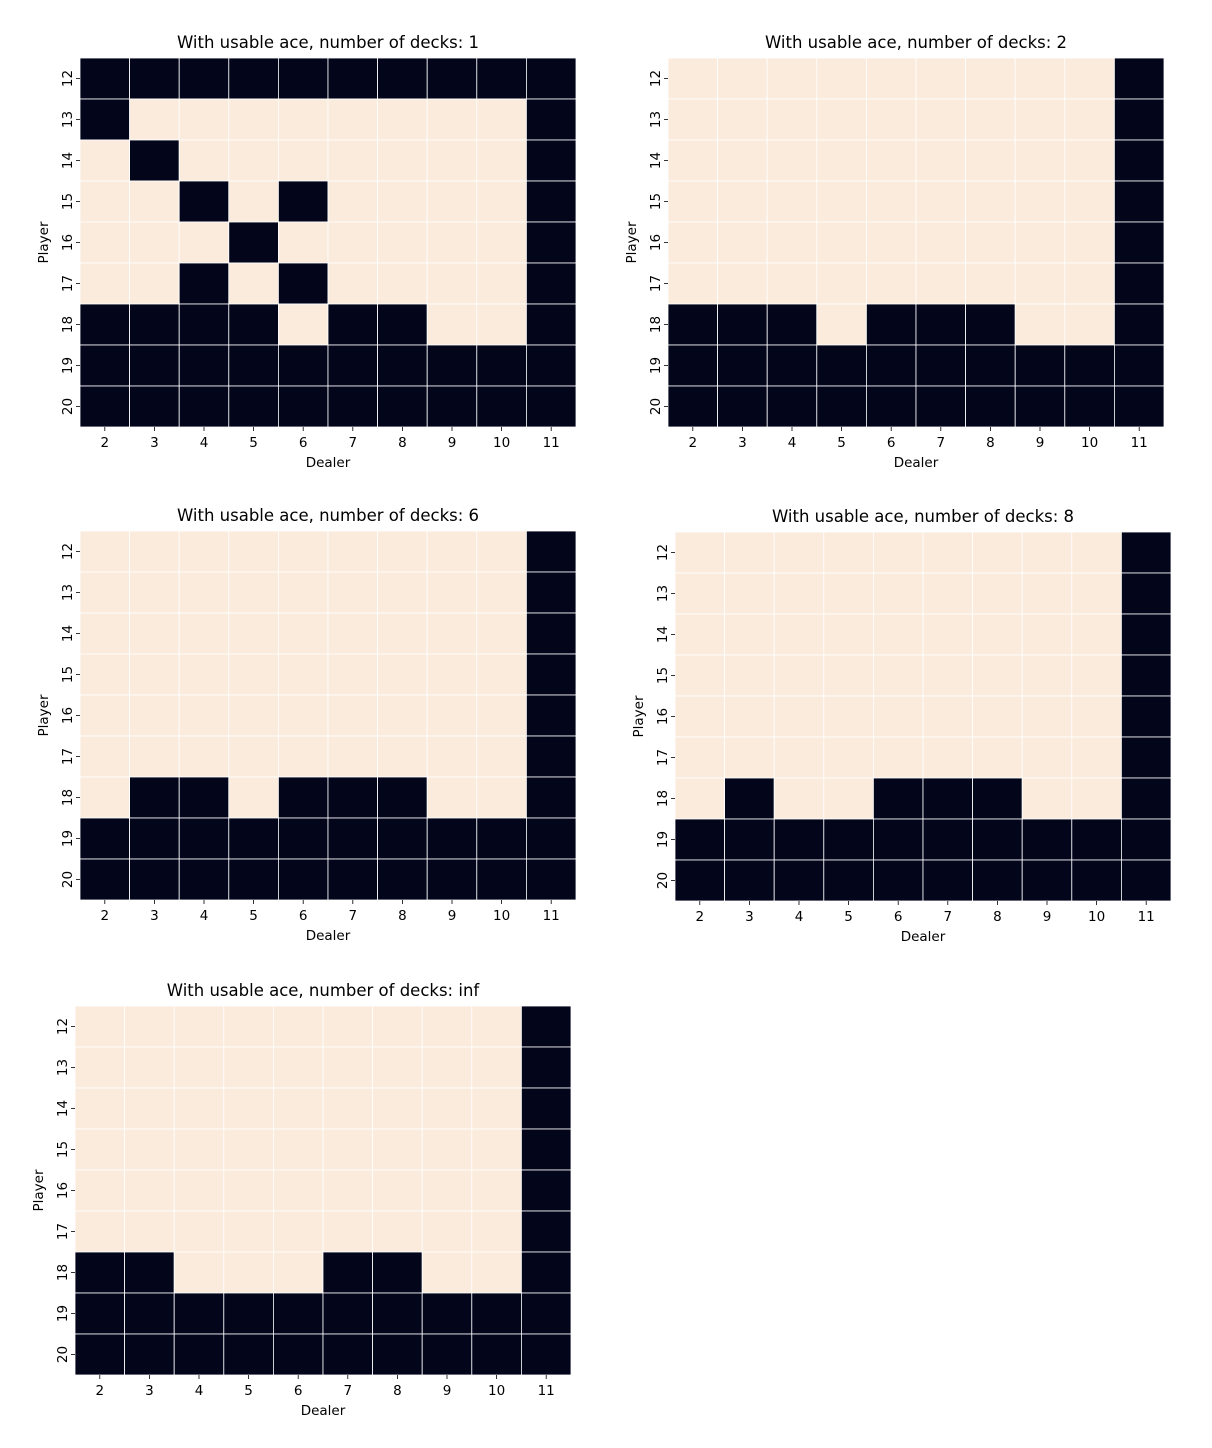  What do you see at coordinates (253, 443) in the screenshot?
I see `x-tick-label: 5` at bounding box center [253, 443].